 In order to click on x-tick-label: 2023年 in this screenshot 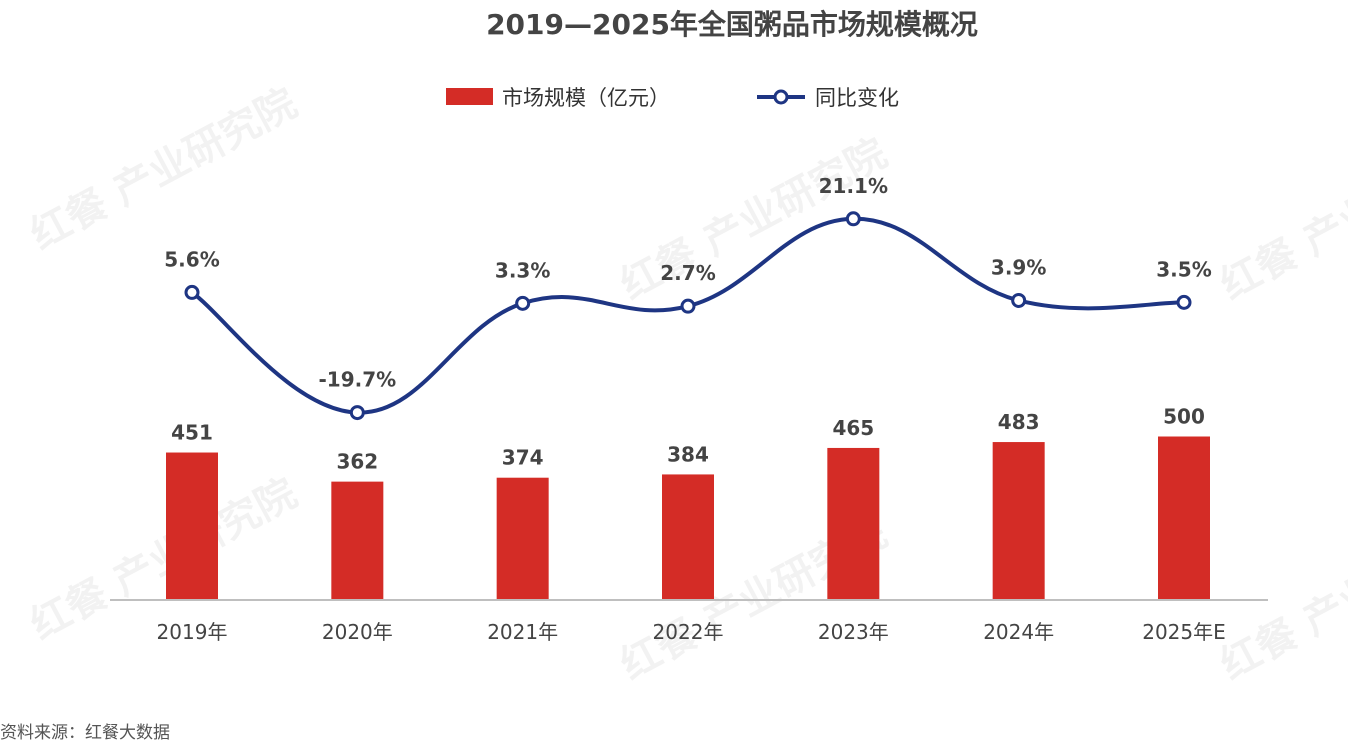, I will do `click(853, 632)`.